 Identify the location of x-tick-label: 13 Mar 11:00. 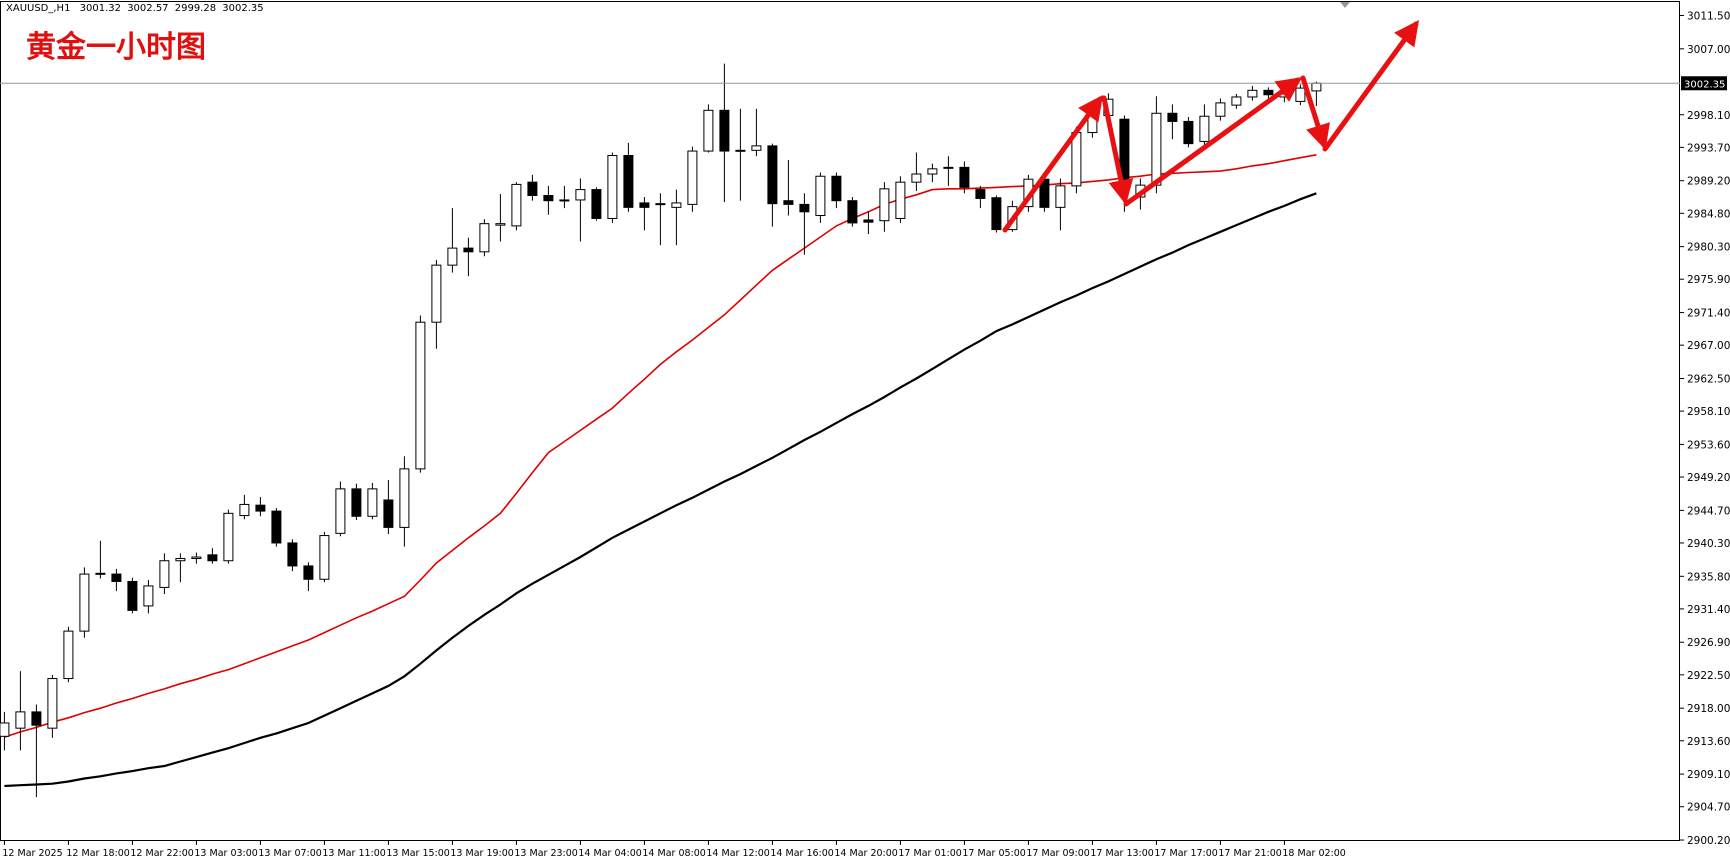
(353, 853).